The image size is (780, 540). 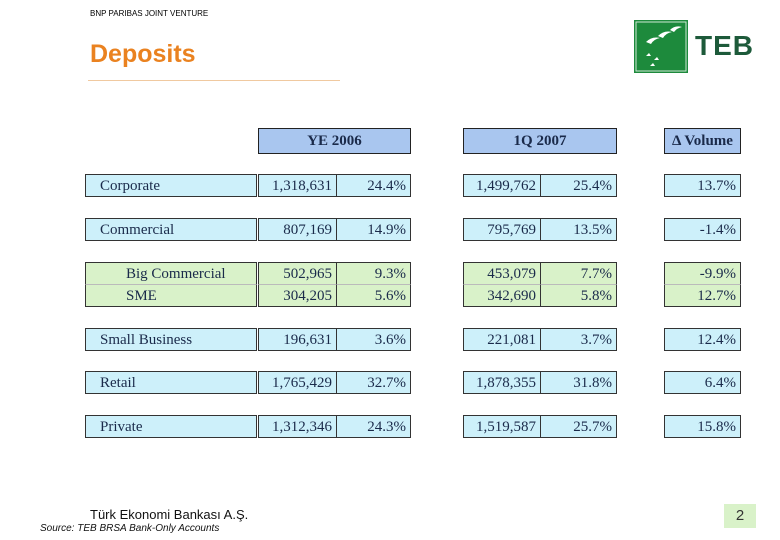 I want to click on table-cell: 1,312,346, so click(x=297, y=426).